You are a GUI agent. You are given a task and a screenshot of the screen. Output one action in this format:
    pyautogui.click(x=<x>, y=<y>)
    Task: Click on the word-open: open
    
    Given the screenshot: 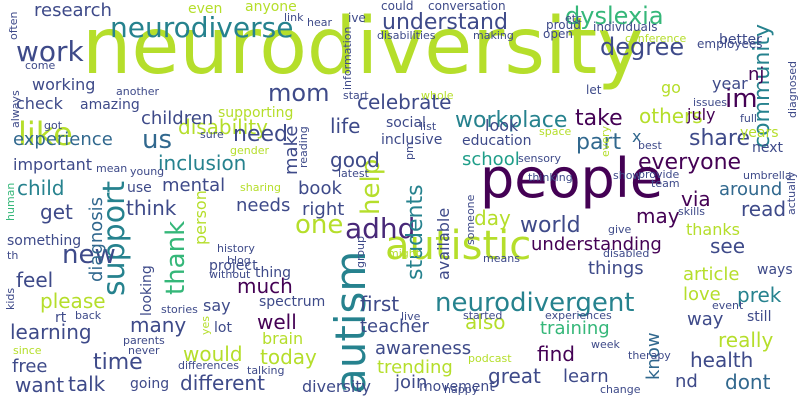 What is the action you would take?
    pyautogui.click(x=558, y=34)
    